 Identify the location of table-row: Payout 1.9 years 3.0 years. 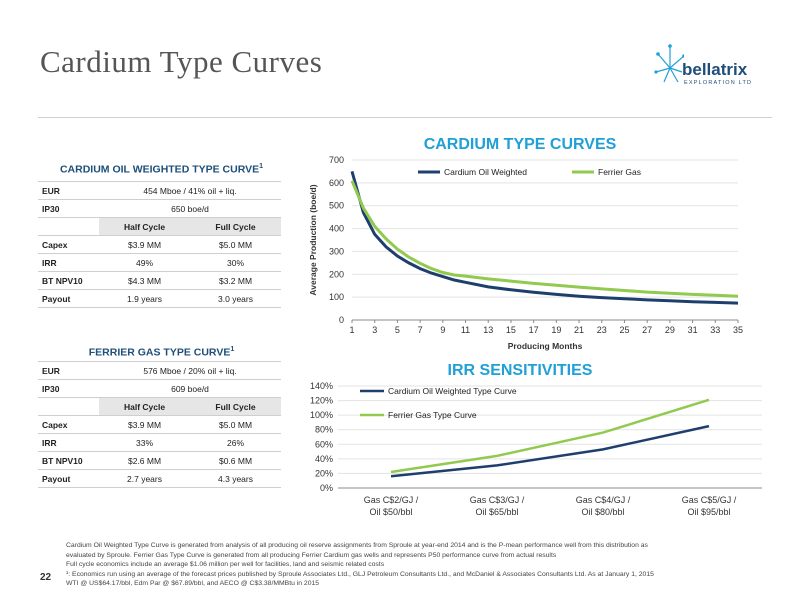
(159, 298).